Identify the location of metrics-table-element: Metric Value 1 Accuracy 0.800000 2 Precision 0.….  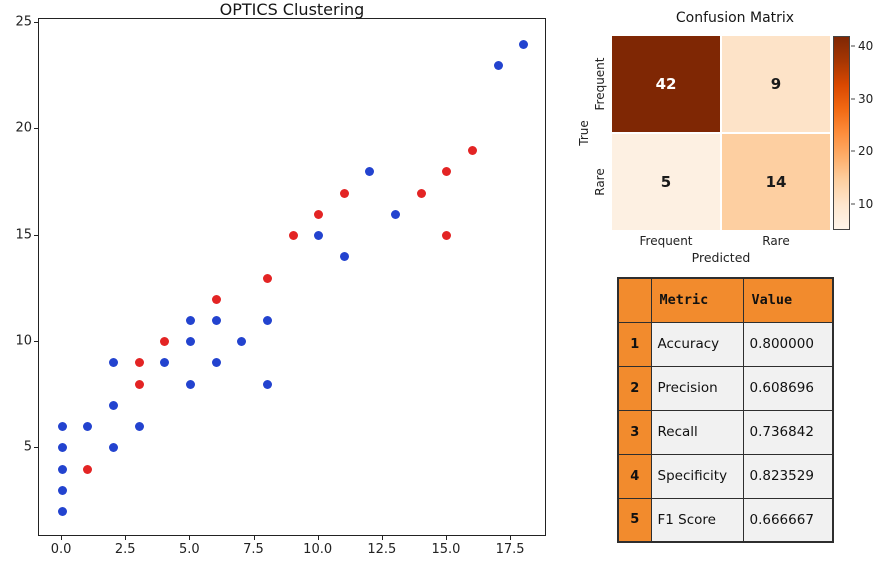
(725, 410).